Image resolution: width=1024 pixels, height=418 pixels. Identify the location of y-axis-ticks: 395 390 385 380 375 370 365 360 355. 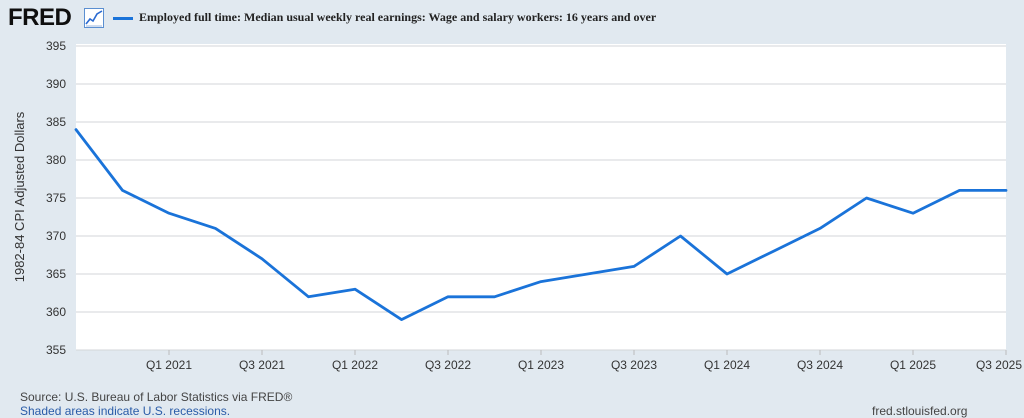
(56, 198).